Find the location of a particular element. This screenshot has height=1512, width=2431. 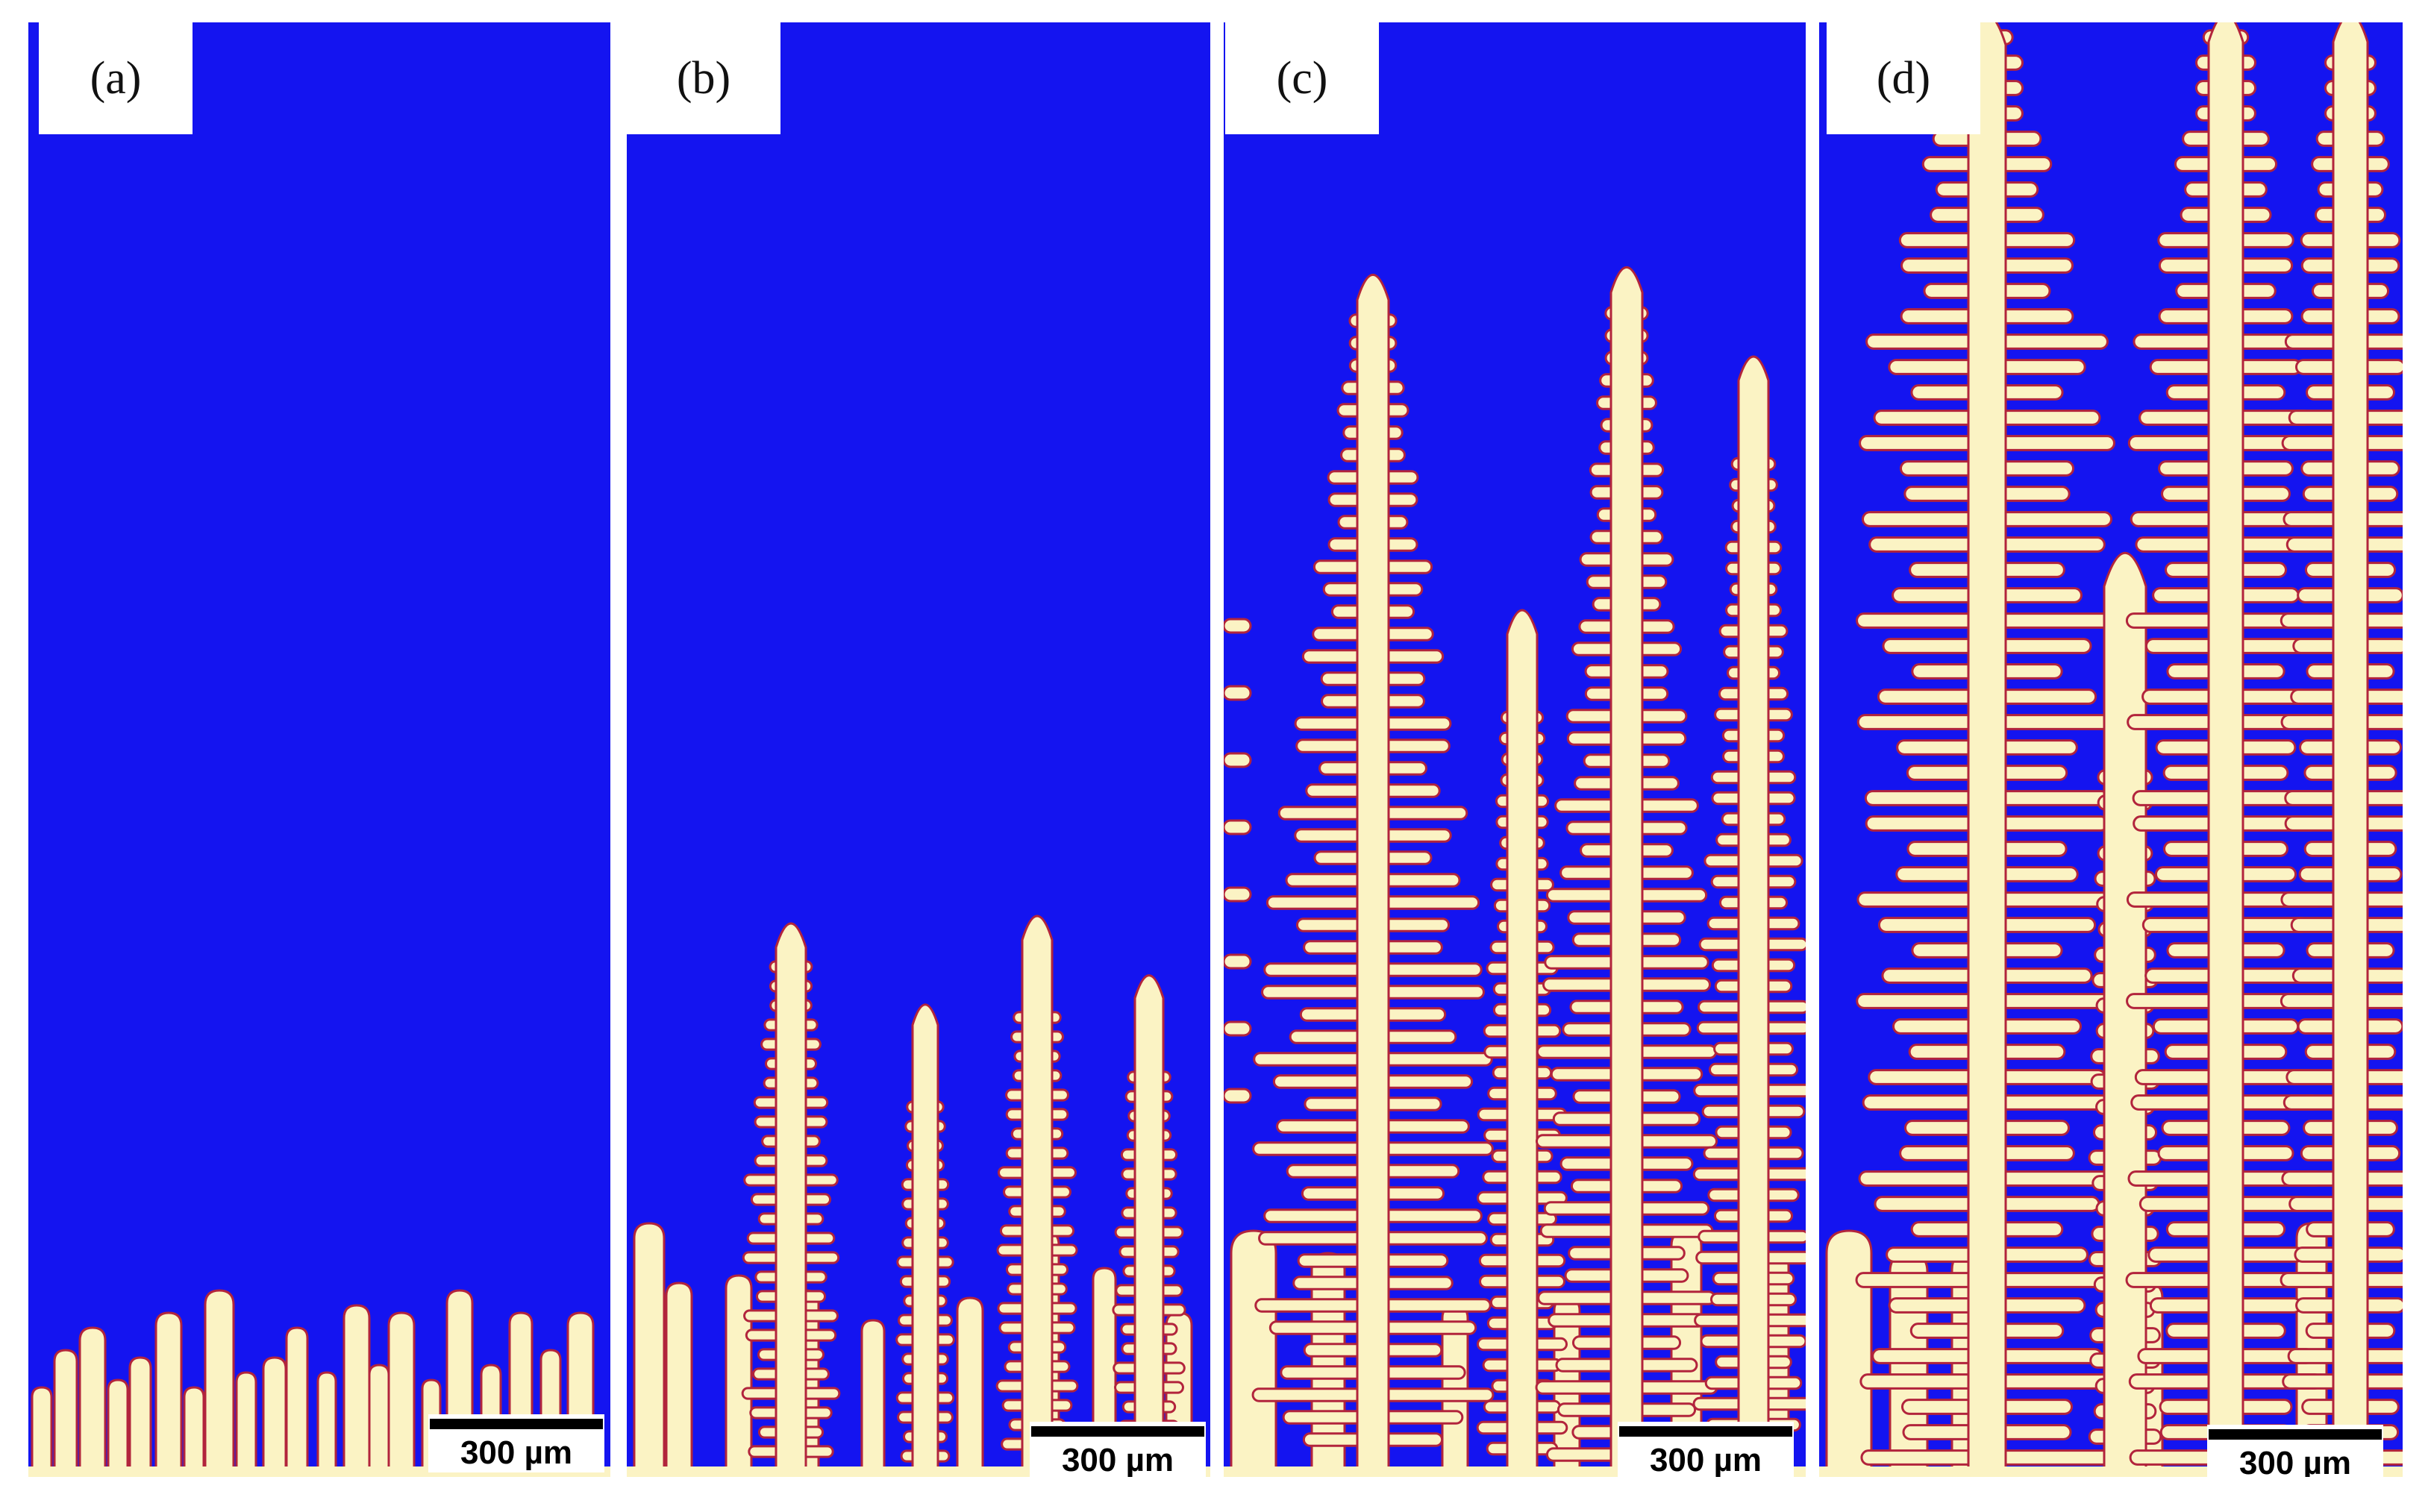

dendrite-field-b is located at coordinates (918, 1196).